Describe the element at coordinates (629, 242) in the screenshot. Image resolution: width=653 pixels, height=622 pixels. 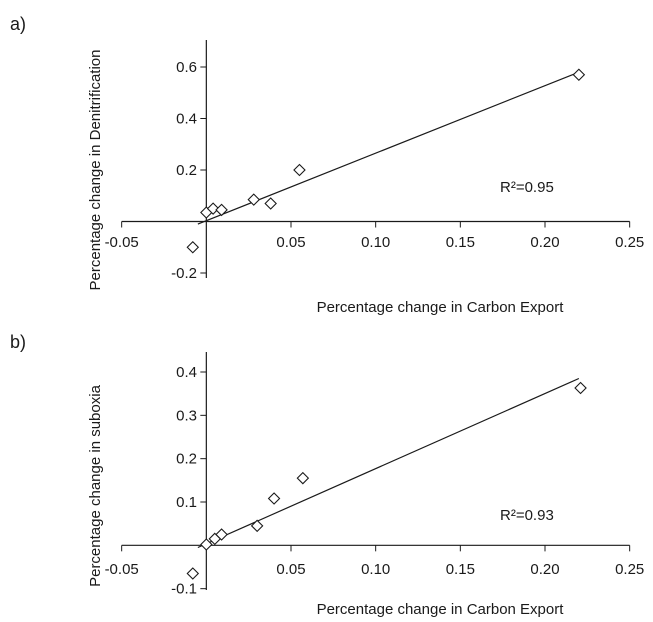
I see `panel-a-x-tick-label: 0.25` at that location.